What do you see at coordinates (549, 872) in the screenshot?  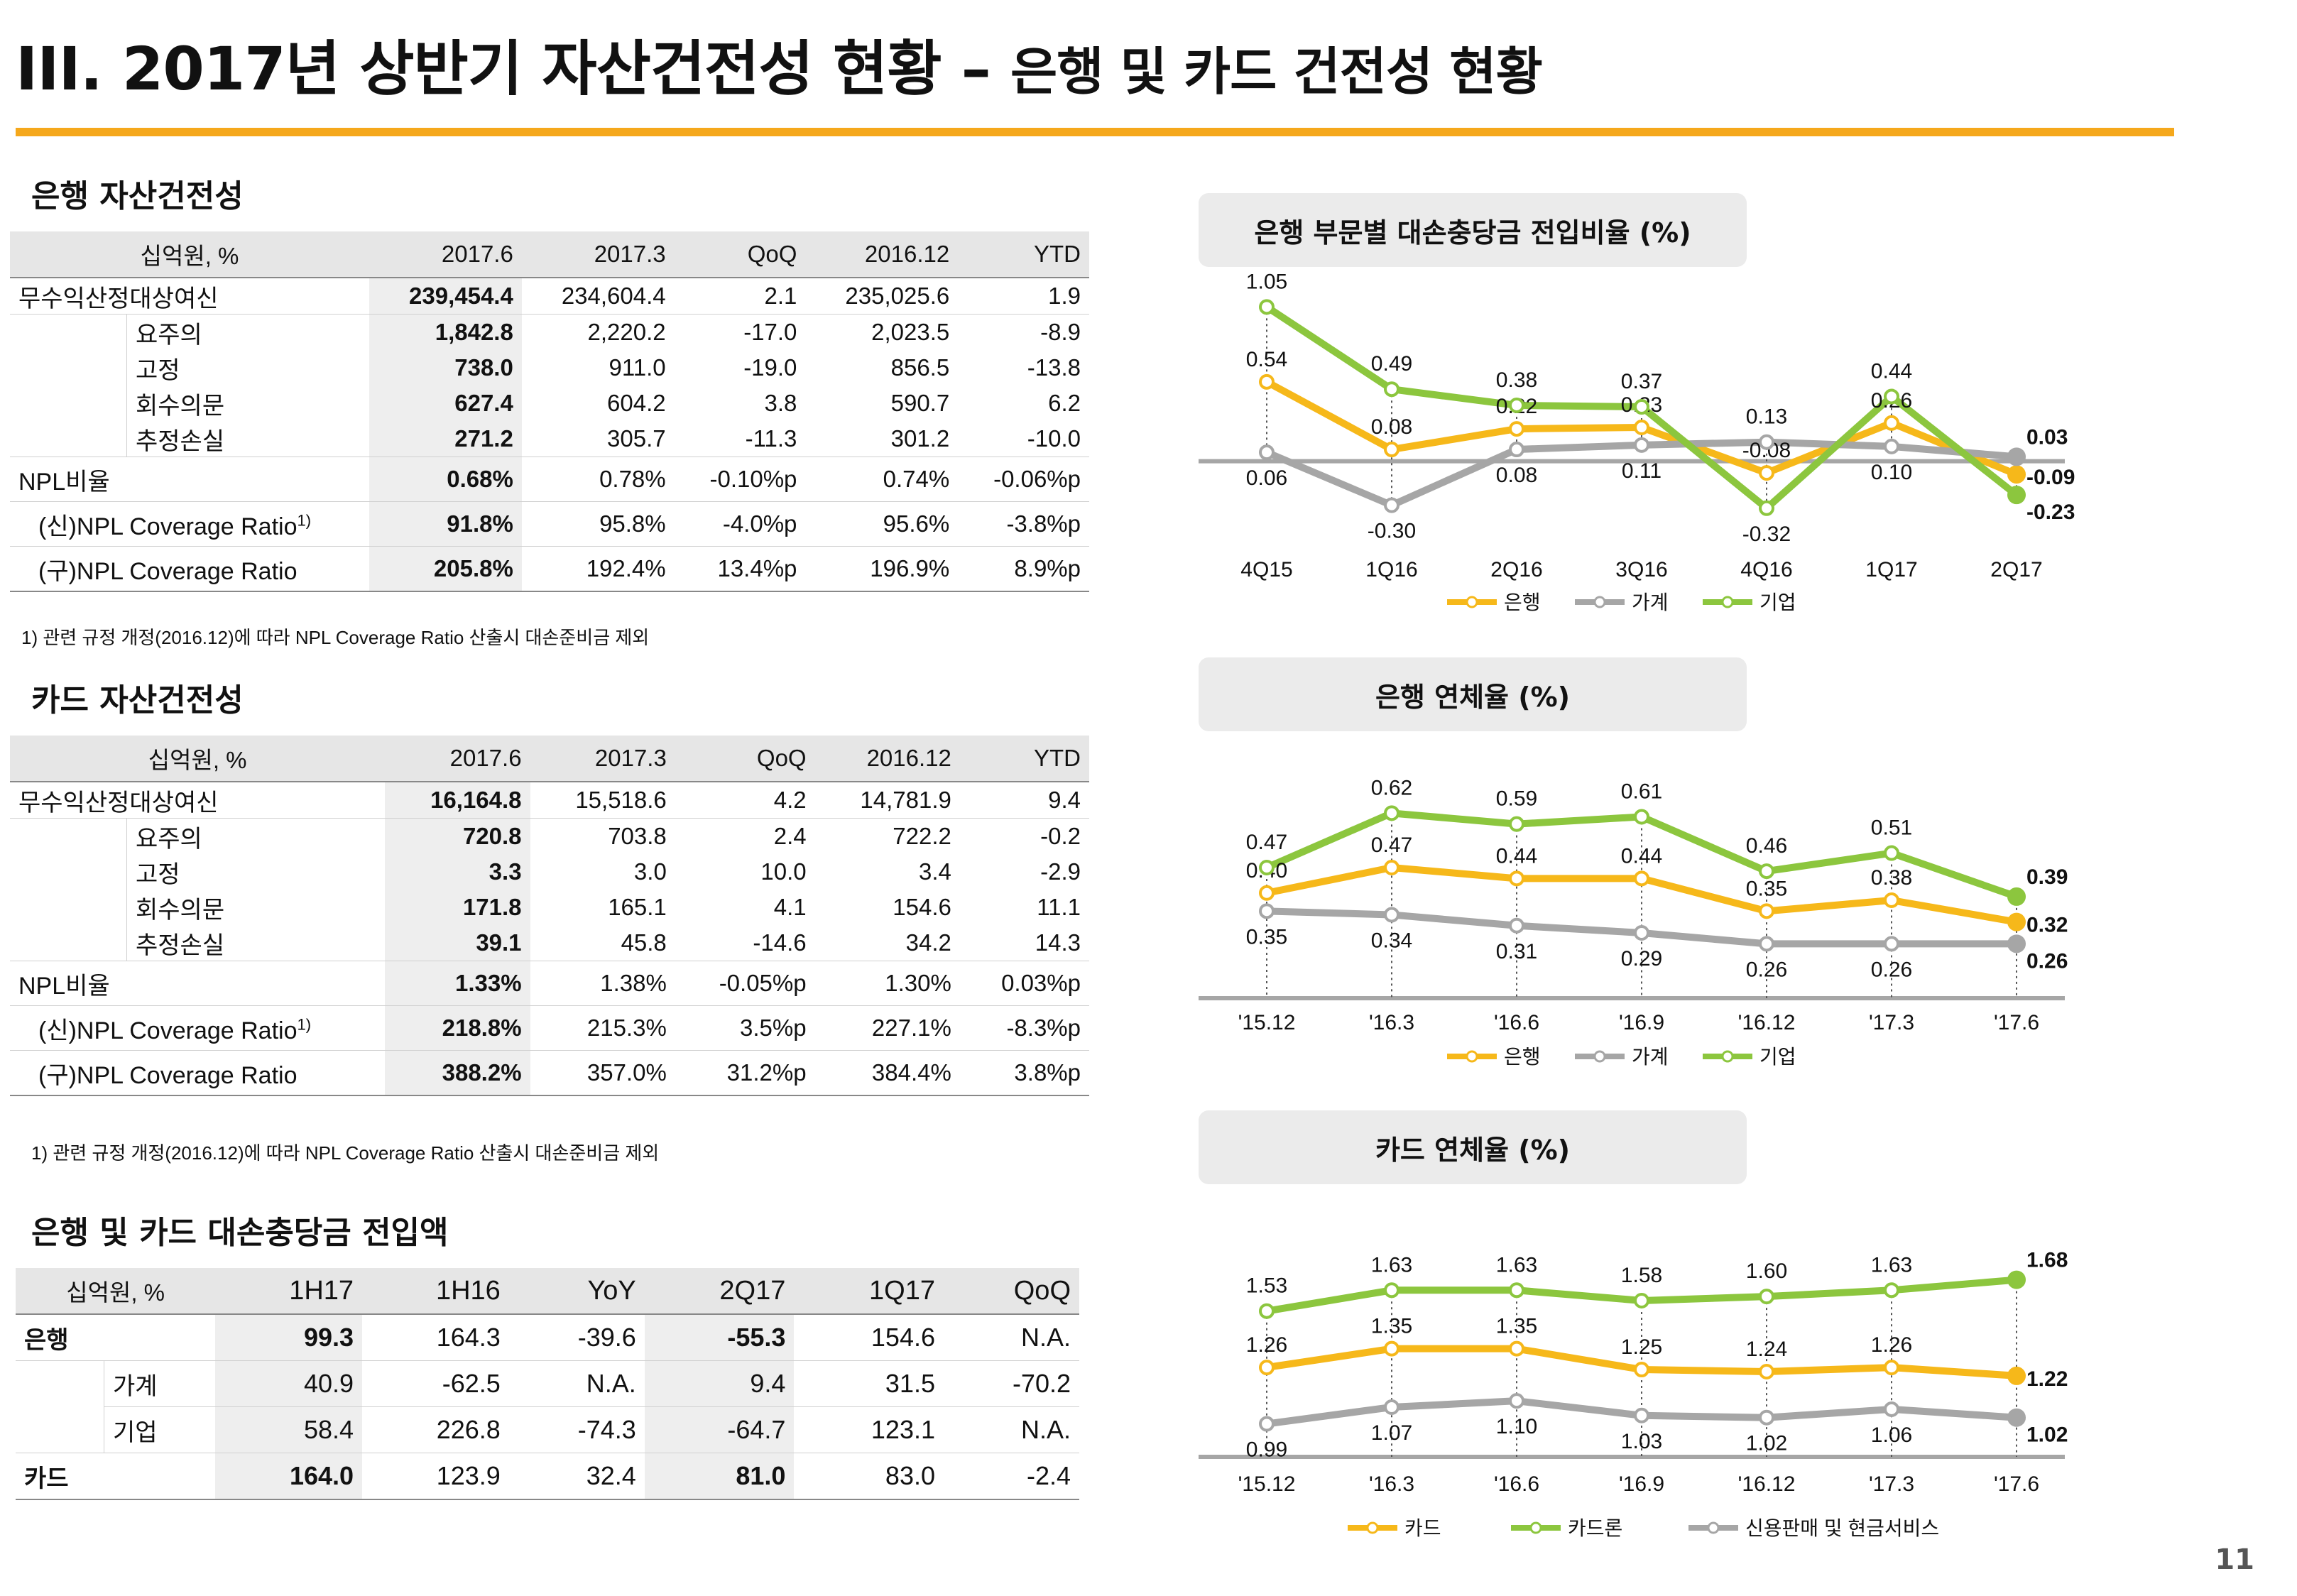 I see `table-row: 고정 3.3 3.0 10.0 3.4 -2.9` at bounding box center [549, 872].